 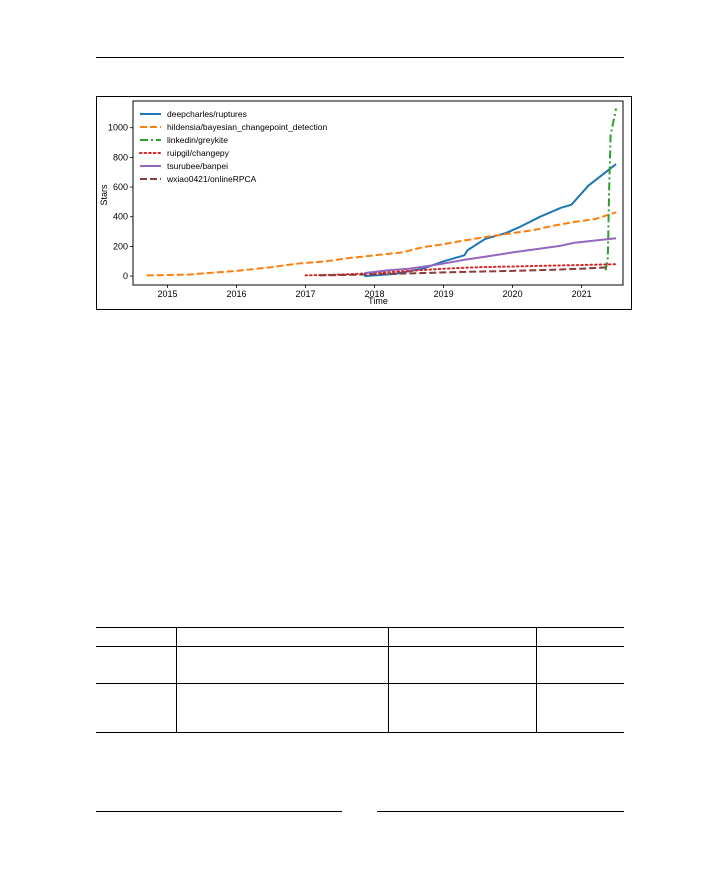 What do you see at coordinates (247, 127) in the screenshot?
I see `legend-label: hildensia/bayesian_changepoint_detection` at bounding box center [247, 127].